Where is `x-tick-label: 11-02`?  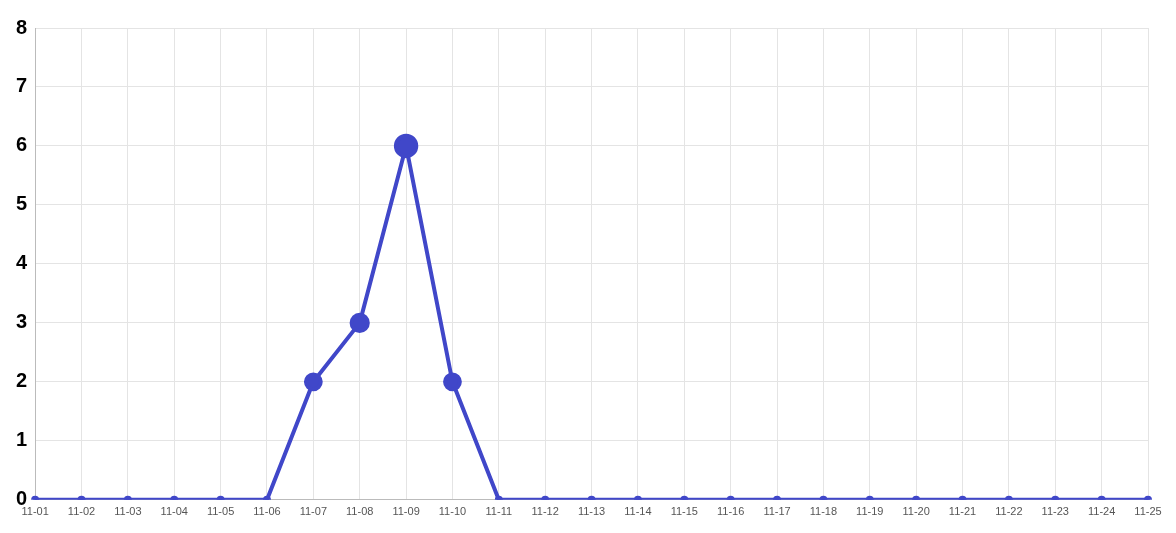 x-tick-label: 11-02 is located at coordinates (81, 511).